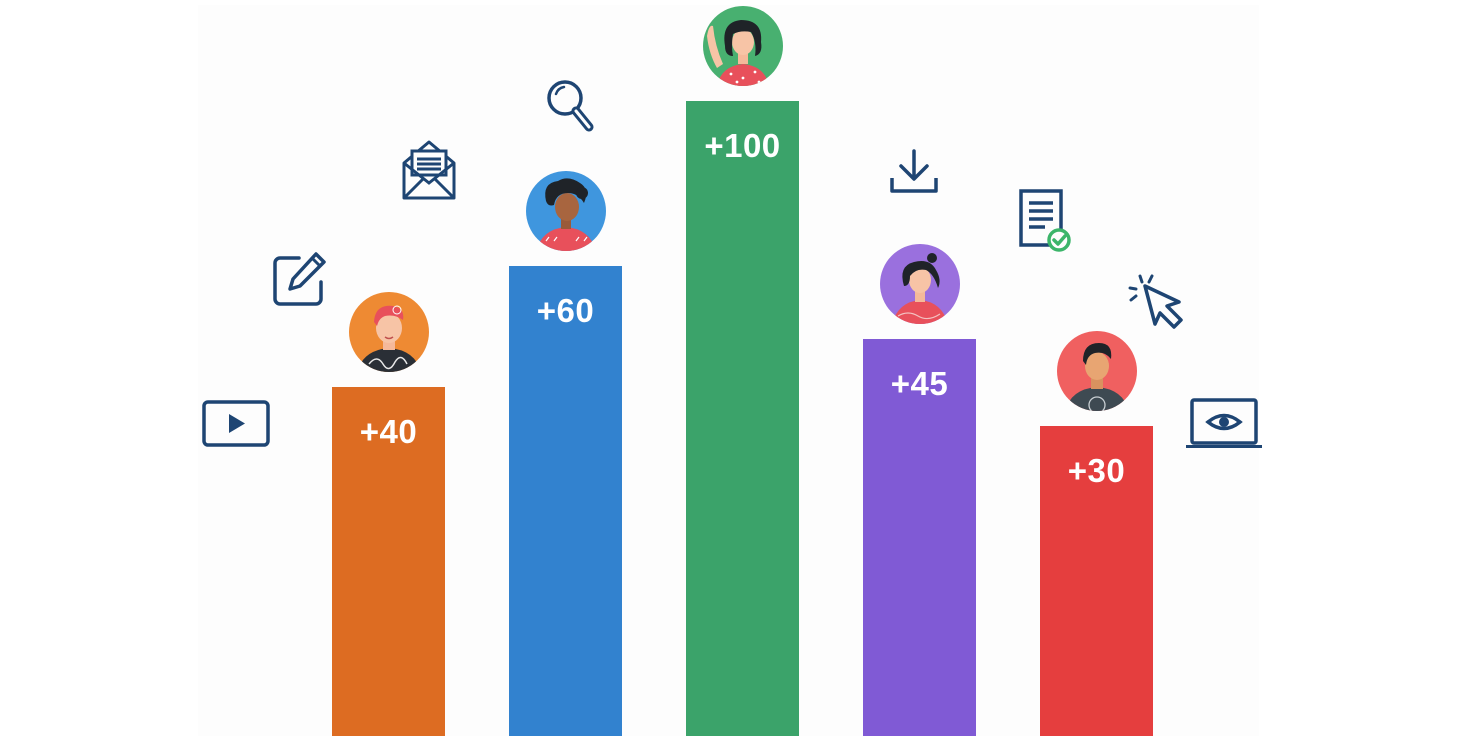 The height and width of the screenshot is (736, 1460). I want to click on avatar-woman-waving, so click(743, 46).